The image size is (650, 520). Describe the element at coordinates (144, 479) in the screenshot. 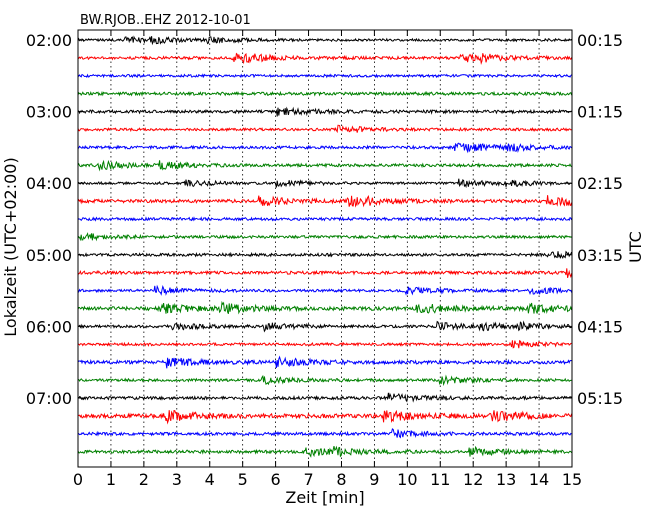

I see `x-tick-label: 2` at that location.